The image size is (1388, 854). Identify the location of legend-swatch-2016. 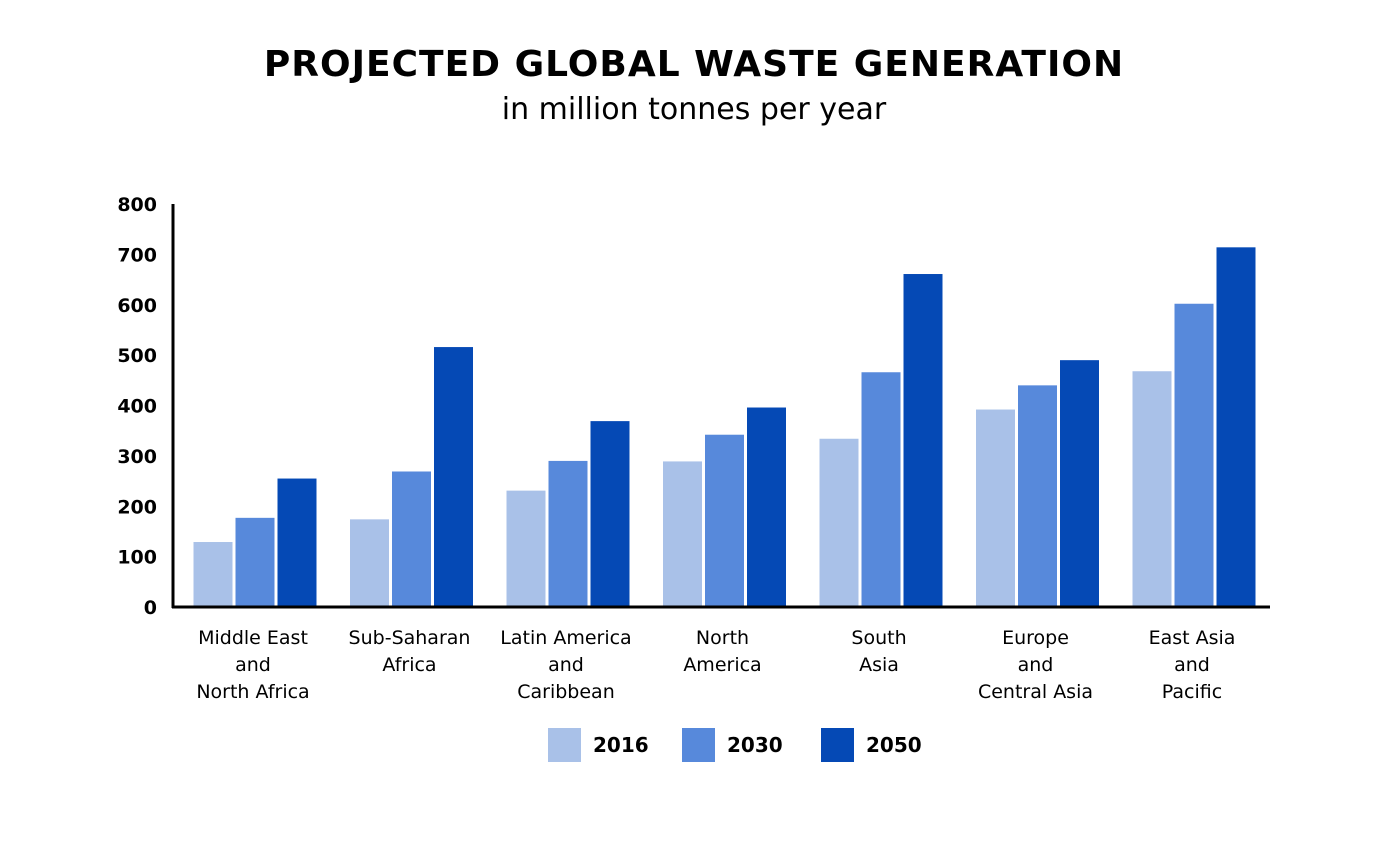
(564, 745).